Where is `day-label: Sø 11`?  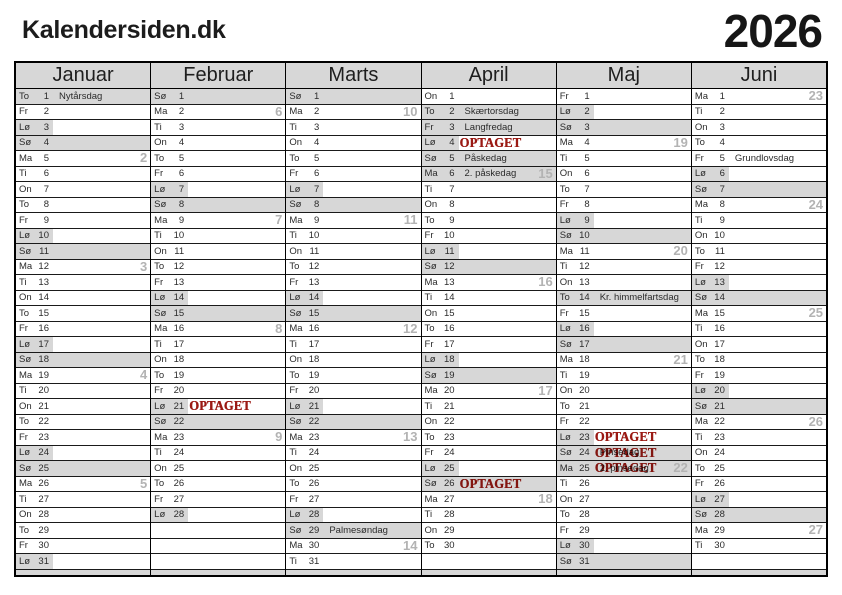
day-label: Sø 11 is located at coordinates (34, 251).